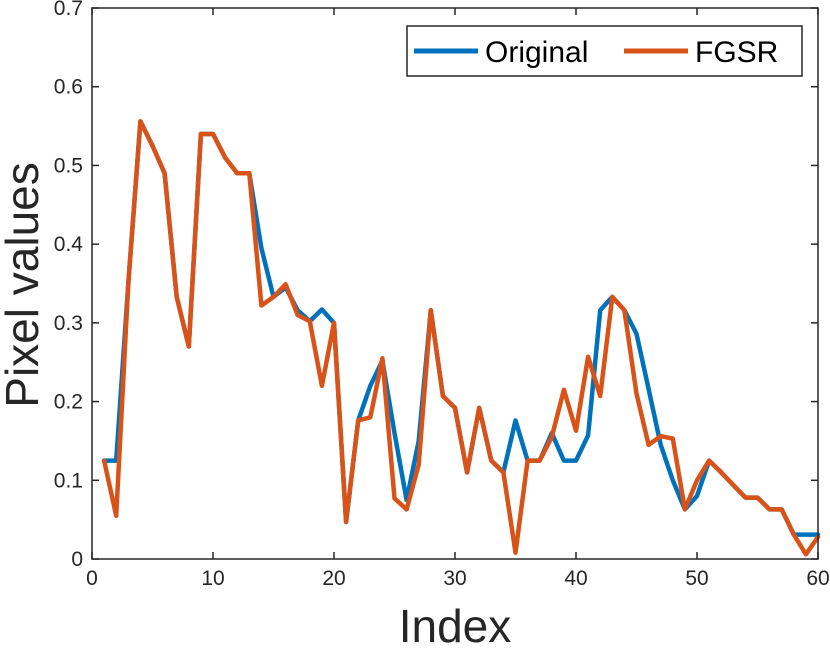 The width and height of the screenshot is (830, 648). What do you see at coordinates (68, 165) in the screenshot?
I see `y-tick-label: 0.5` at bounding box center [68, 165].